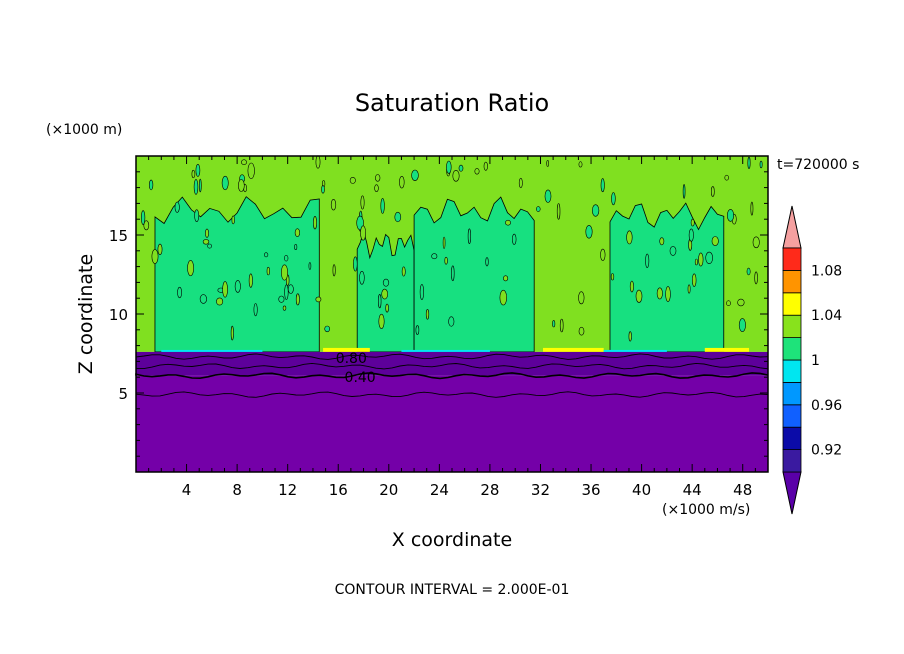  I want to click on colorbar-tick-label: 0.96, so click(826, 406).